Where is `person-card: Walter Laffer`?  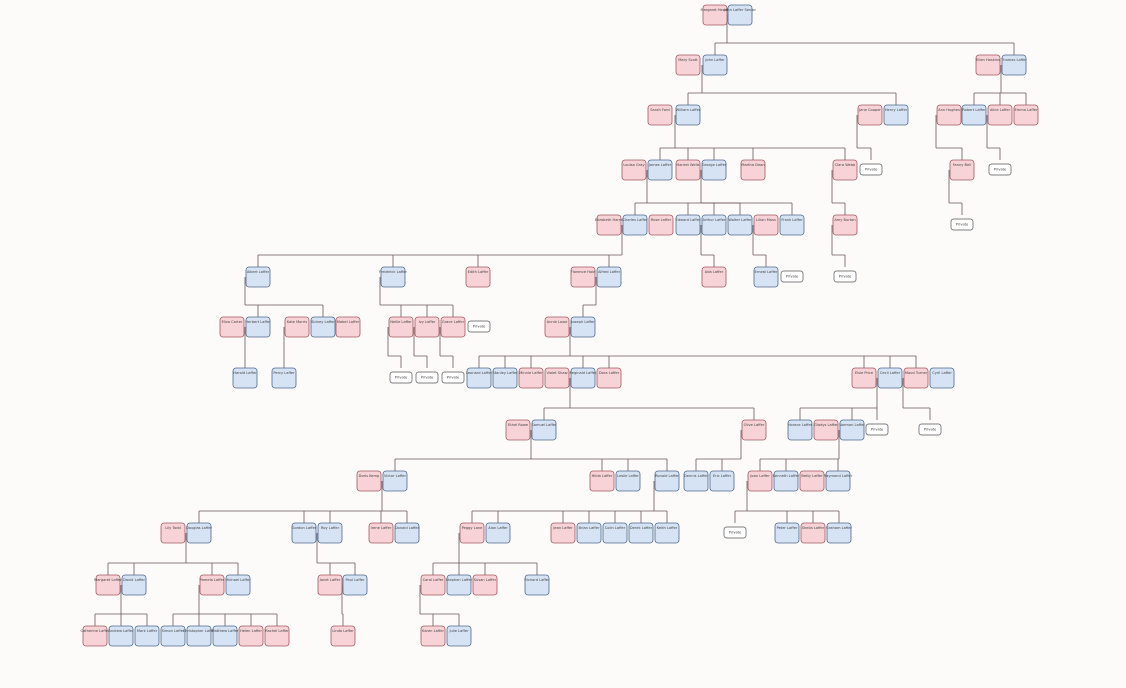 person-card: Walter Laffer is located at coordinates (740, 225).